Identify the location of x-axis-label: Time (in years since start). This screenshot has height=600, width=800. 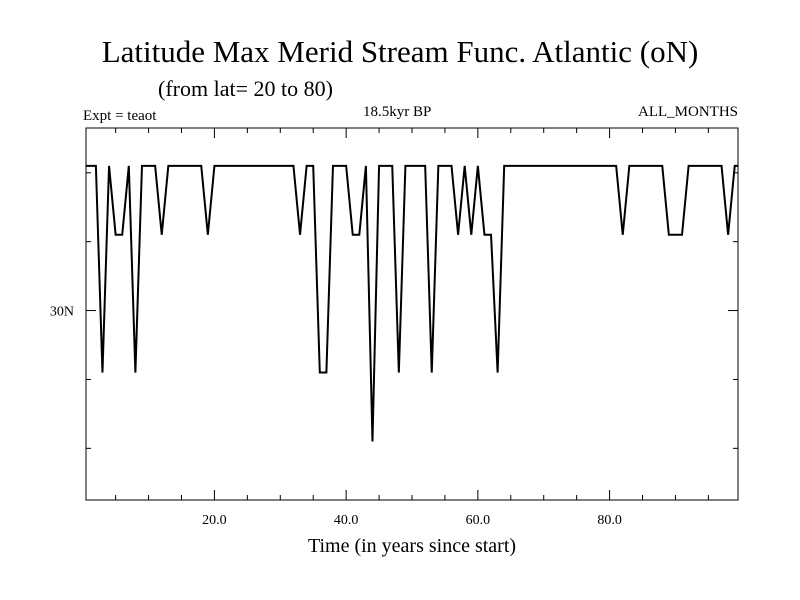
(412, 546).